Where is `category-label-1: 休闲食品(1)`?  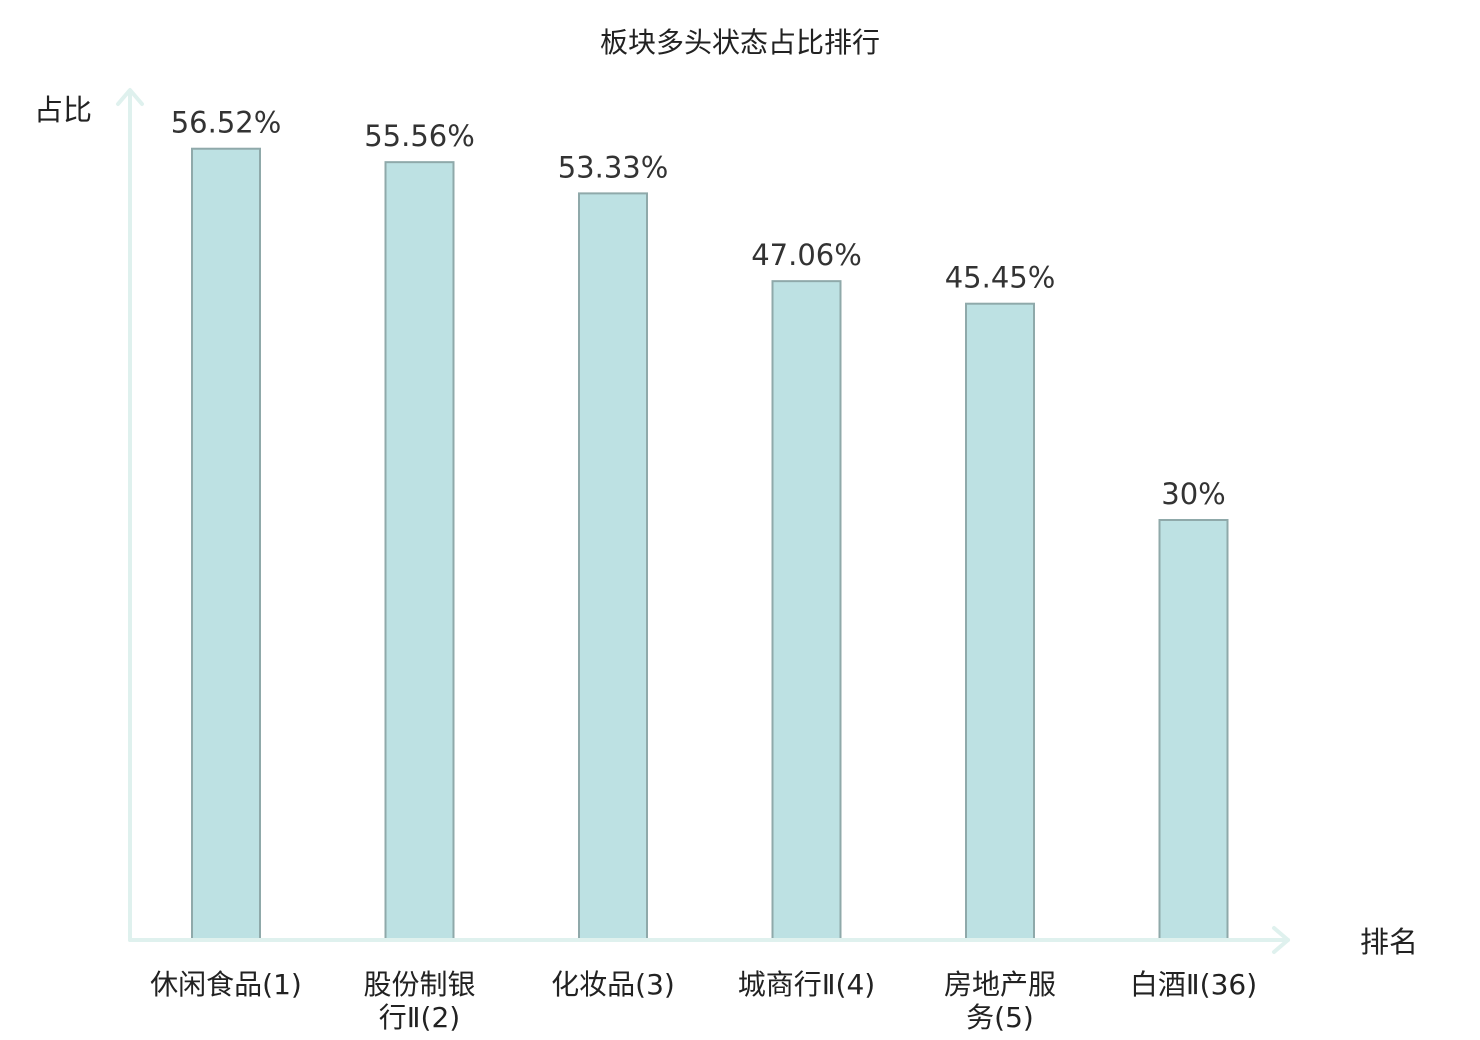 category-label-1: 休闲食品(1) is located at coordinates (226, 984).